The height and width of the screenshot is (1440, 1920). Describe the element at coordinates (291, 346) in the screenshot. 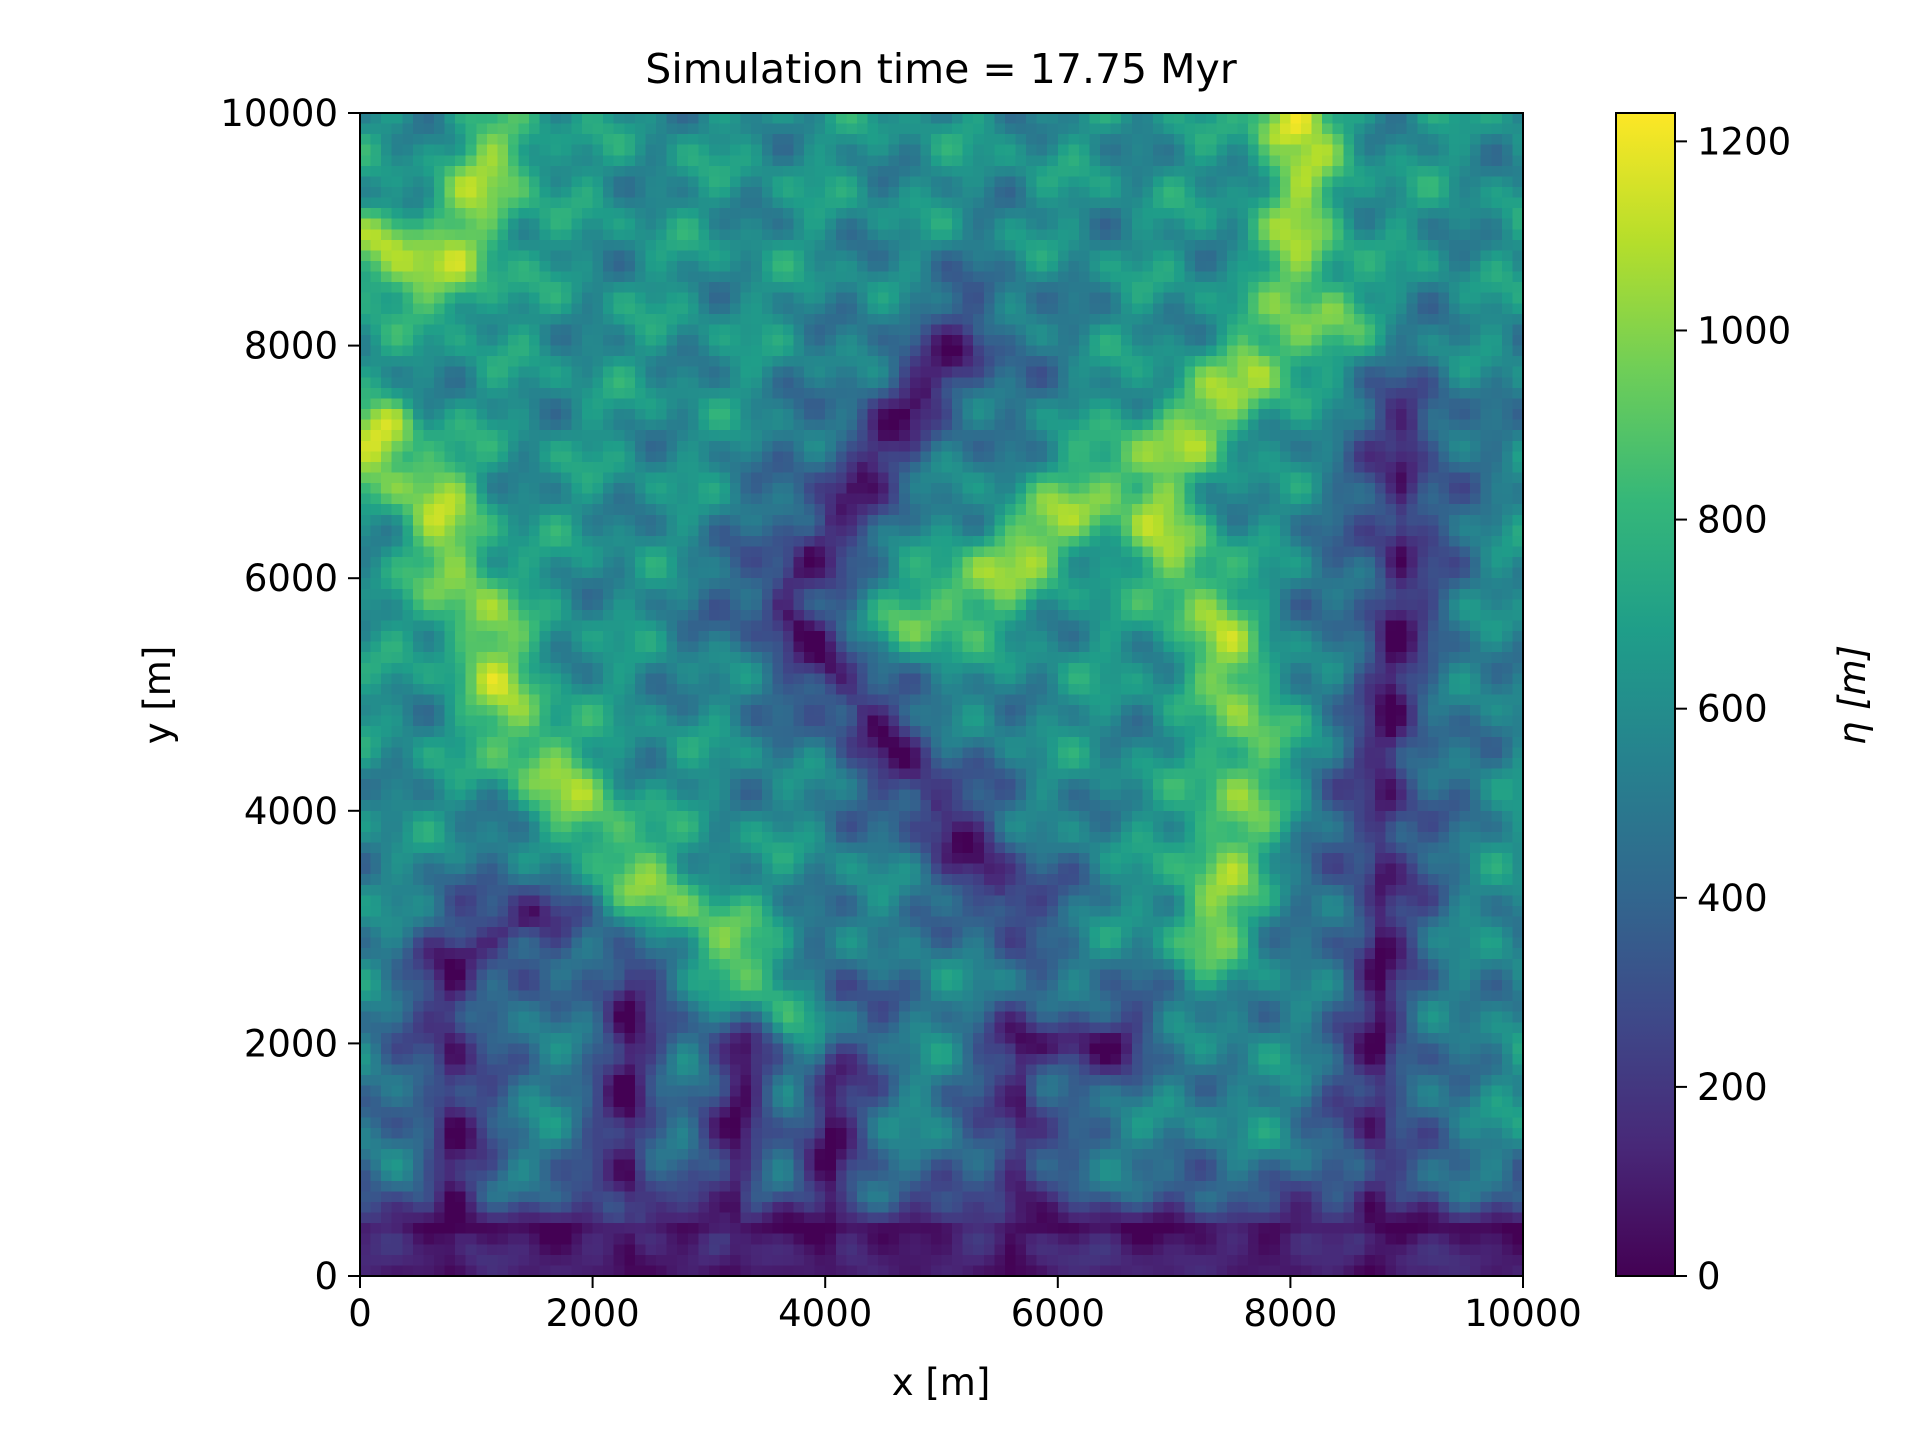

I see `y-tick-label: 8000` at that location.